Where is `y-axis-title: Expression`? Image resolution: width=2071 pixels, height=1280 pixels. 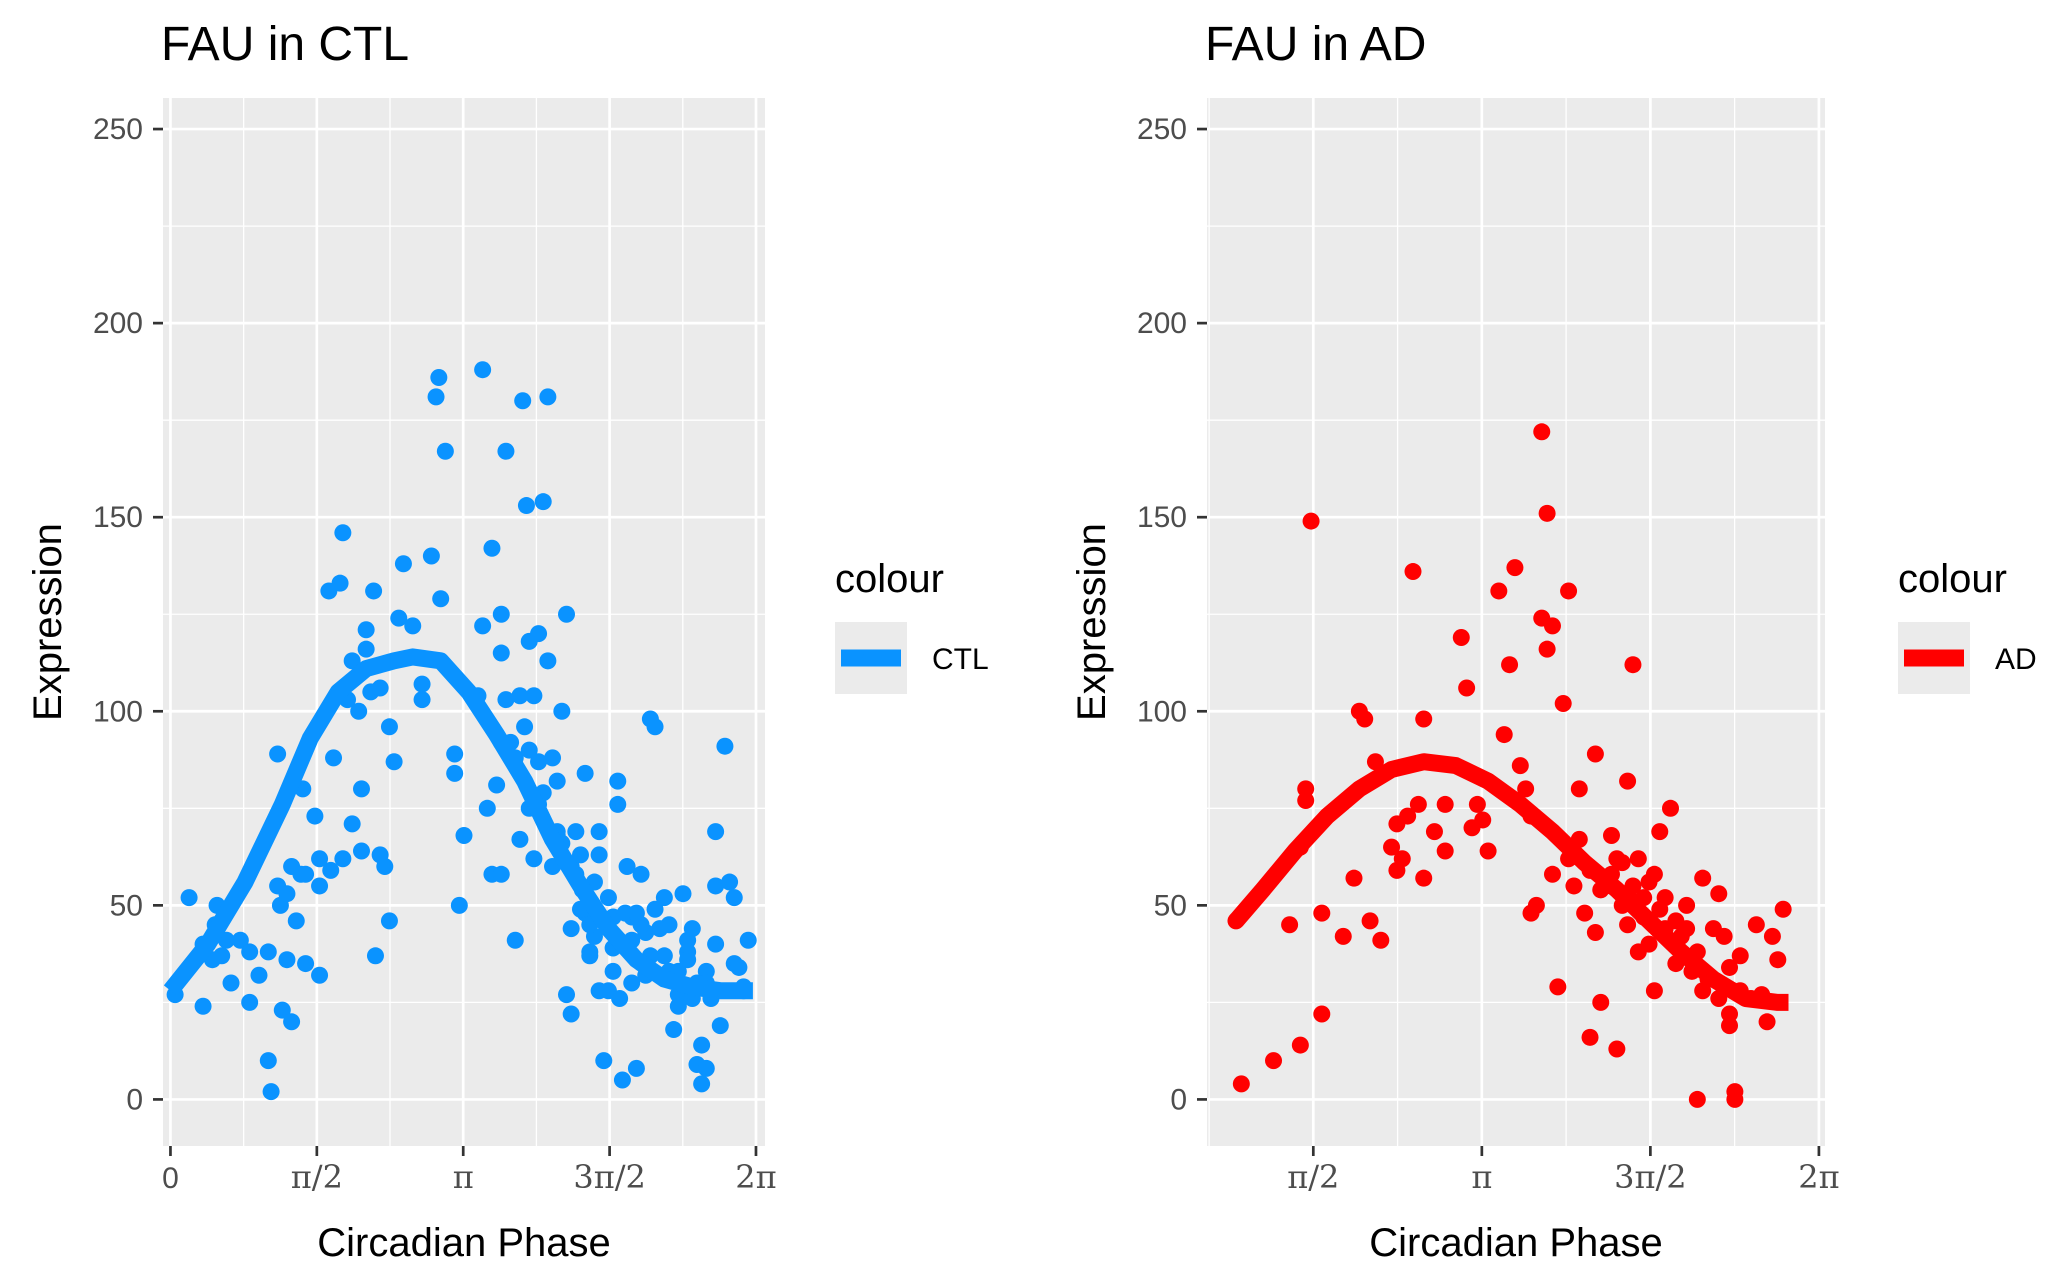
y-axis-title: Expression is located at coordinates (48, 622).